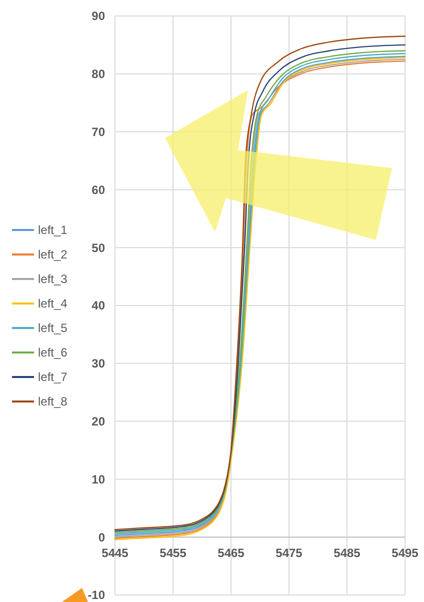 This screenshot has height=602, width=424. What do you see at coordinates (289, 553) in the screenshot?
I see `x-tick-label: 5475` at bounding box center [289, 553].